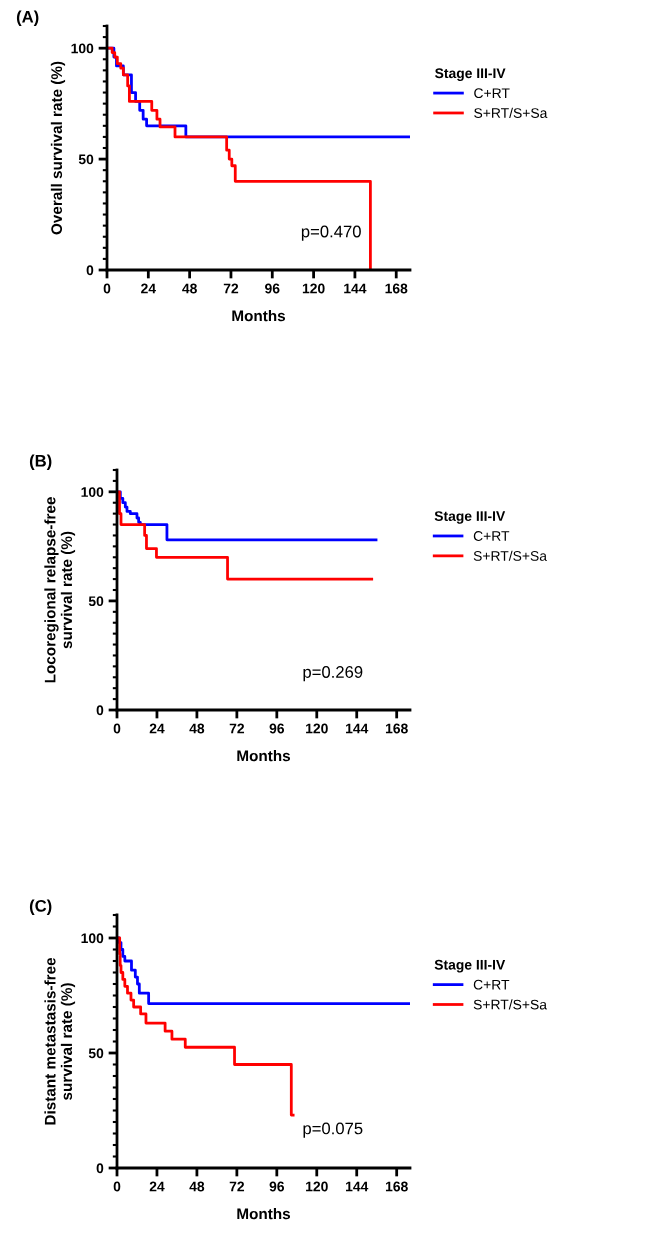  I want to click on y-axis-title: Locoregional relapse-free survival rate (%), so click(60, 590).